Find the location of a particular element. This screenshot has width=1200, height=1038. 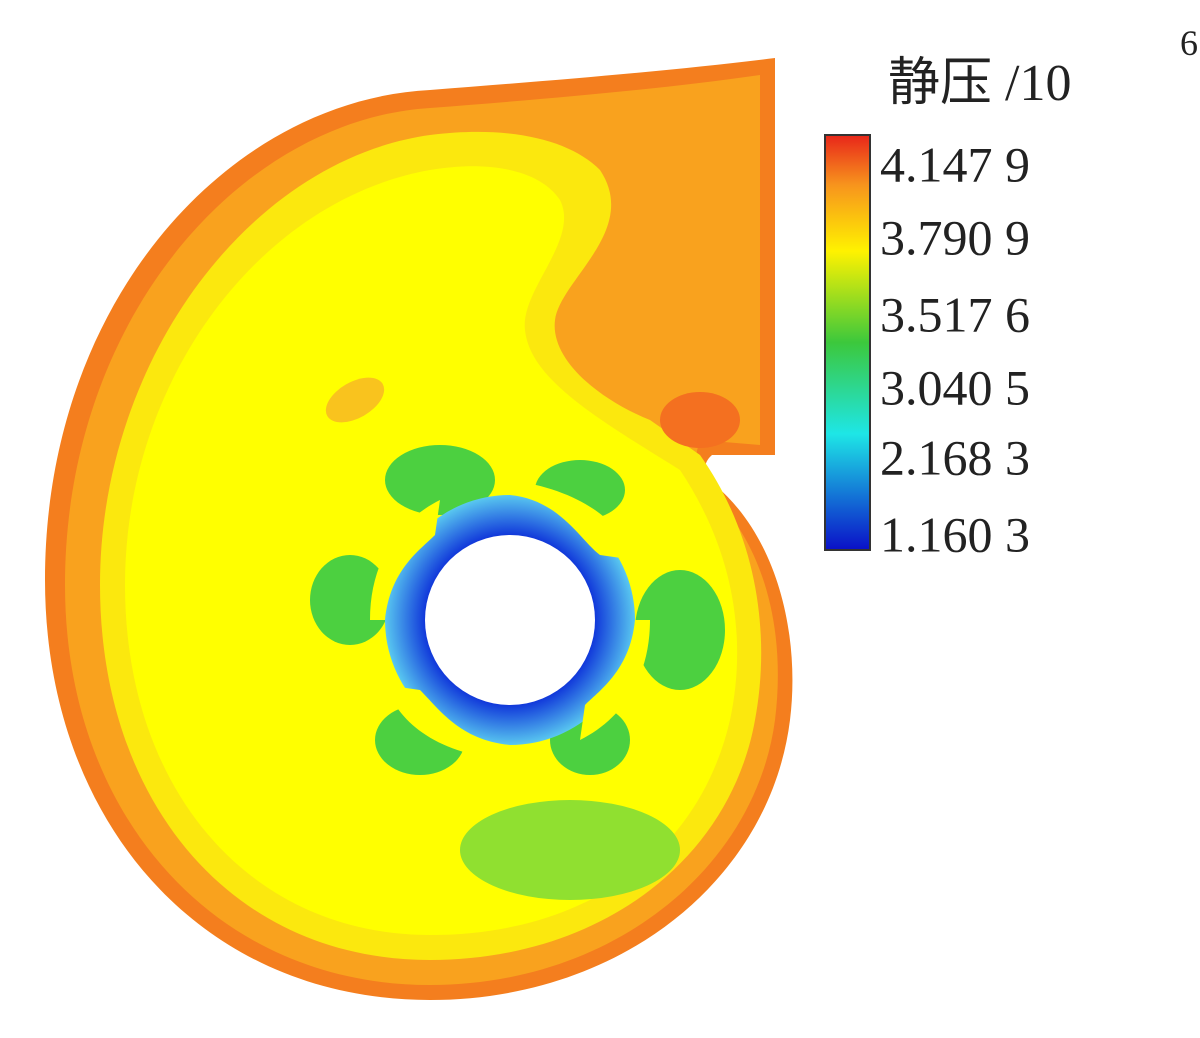

colorbar-scale is located at coordinates (847, 342).